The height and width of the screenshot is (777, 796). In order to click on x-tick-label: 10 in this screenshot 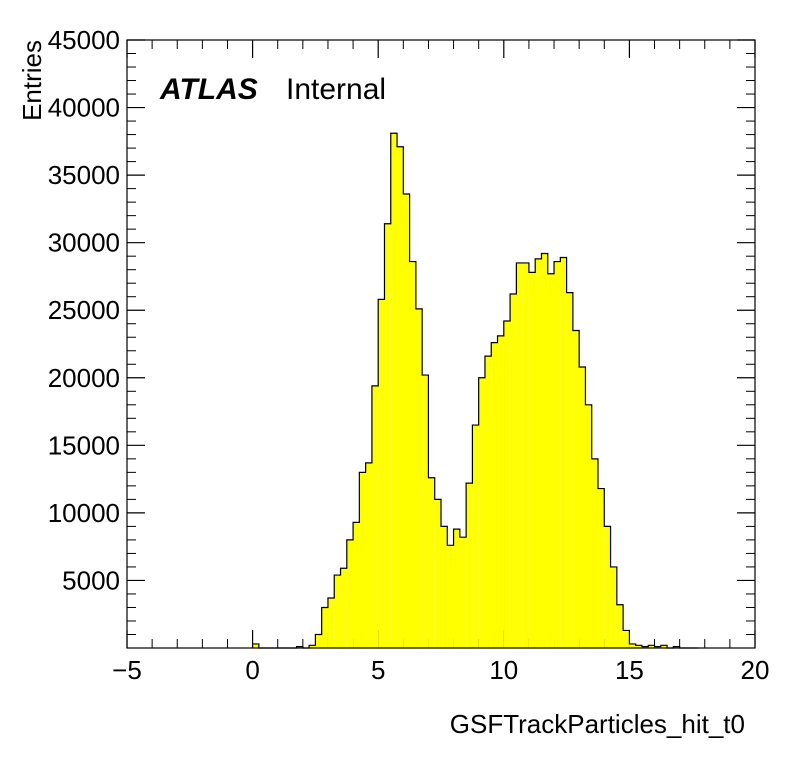, I will do `click(503, 670)`.